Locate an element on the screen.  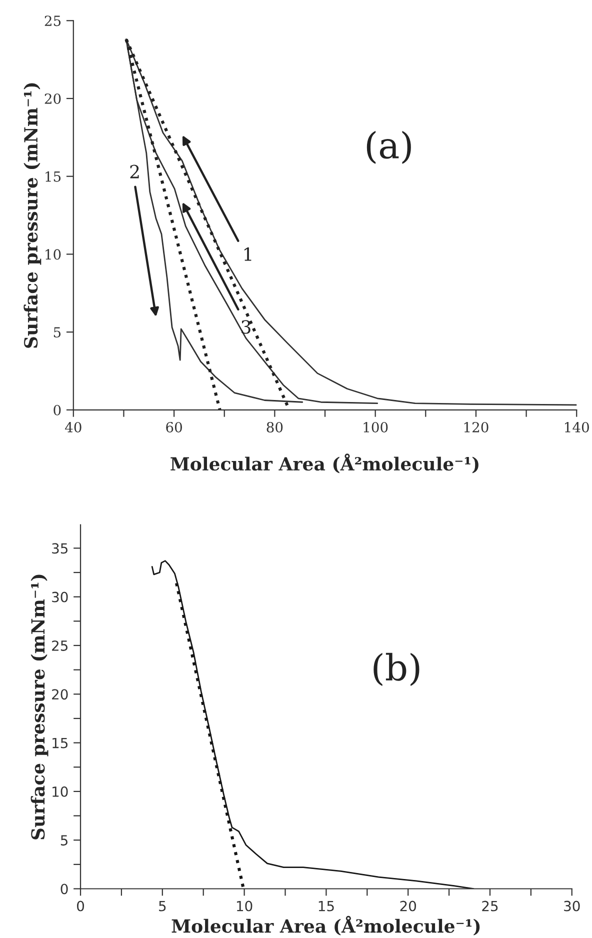
x-tick-label: 10 is located at coordinates (244, 906).